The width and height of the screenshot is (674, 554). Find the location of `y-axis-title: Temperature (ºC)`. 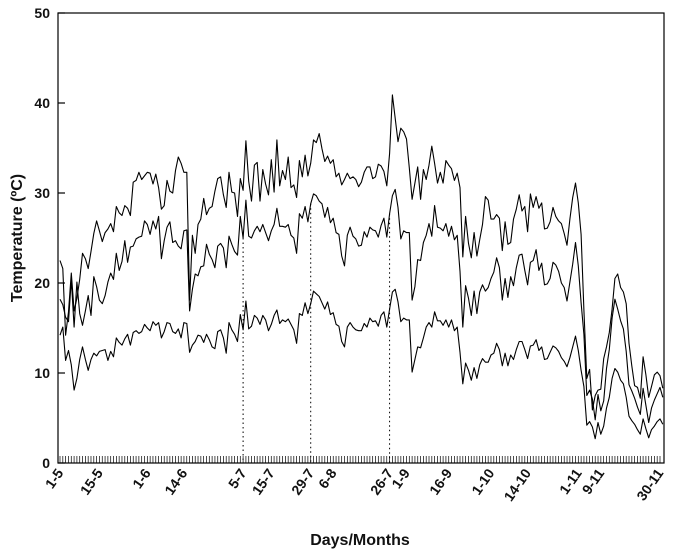

y-axis-title: Temperature (ºC) is located at coordinates (17, 238).